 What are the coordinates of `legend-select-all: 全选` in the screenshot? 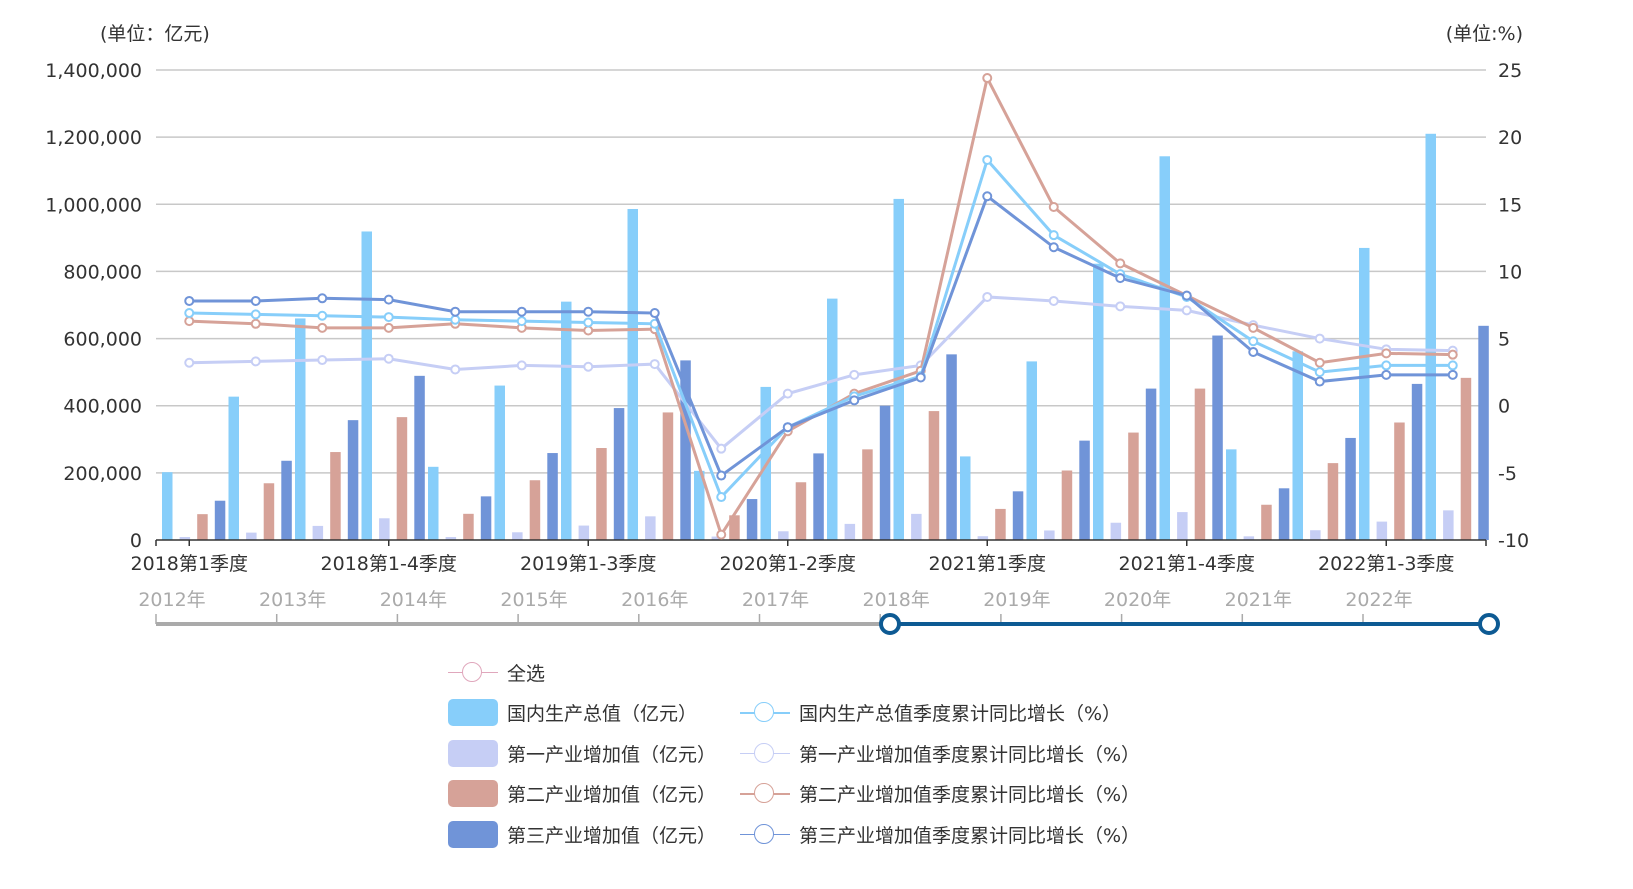 It's located at (496, 672).